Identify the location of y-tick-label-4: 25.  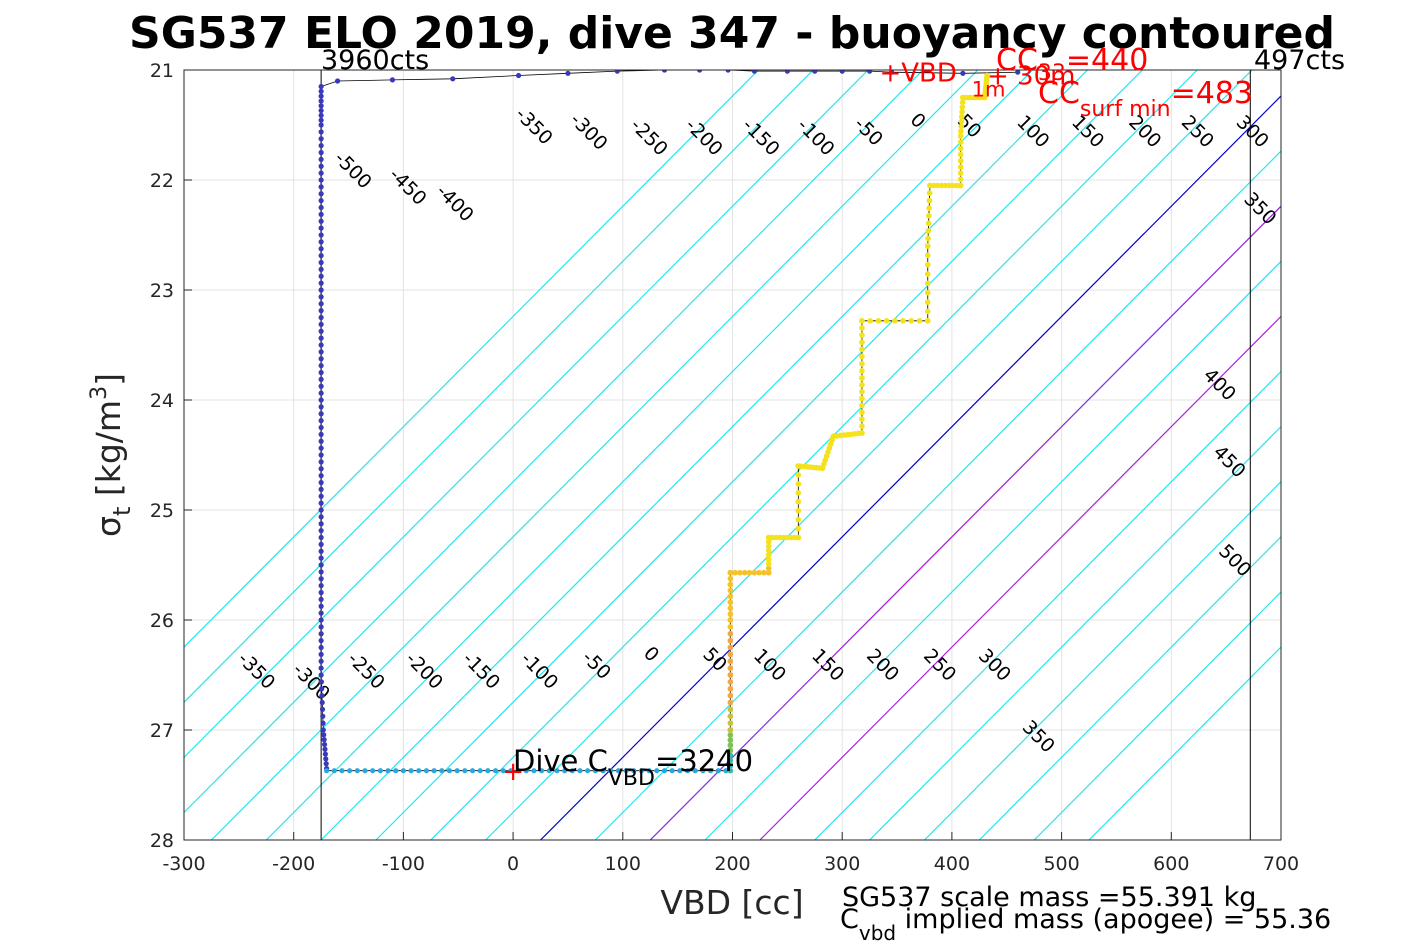
(162, 511).